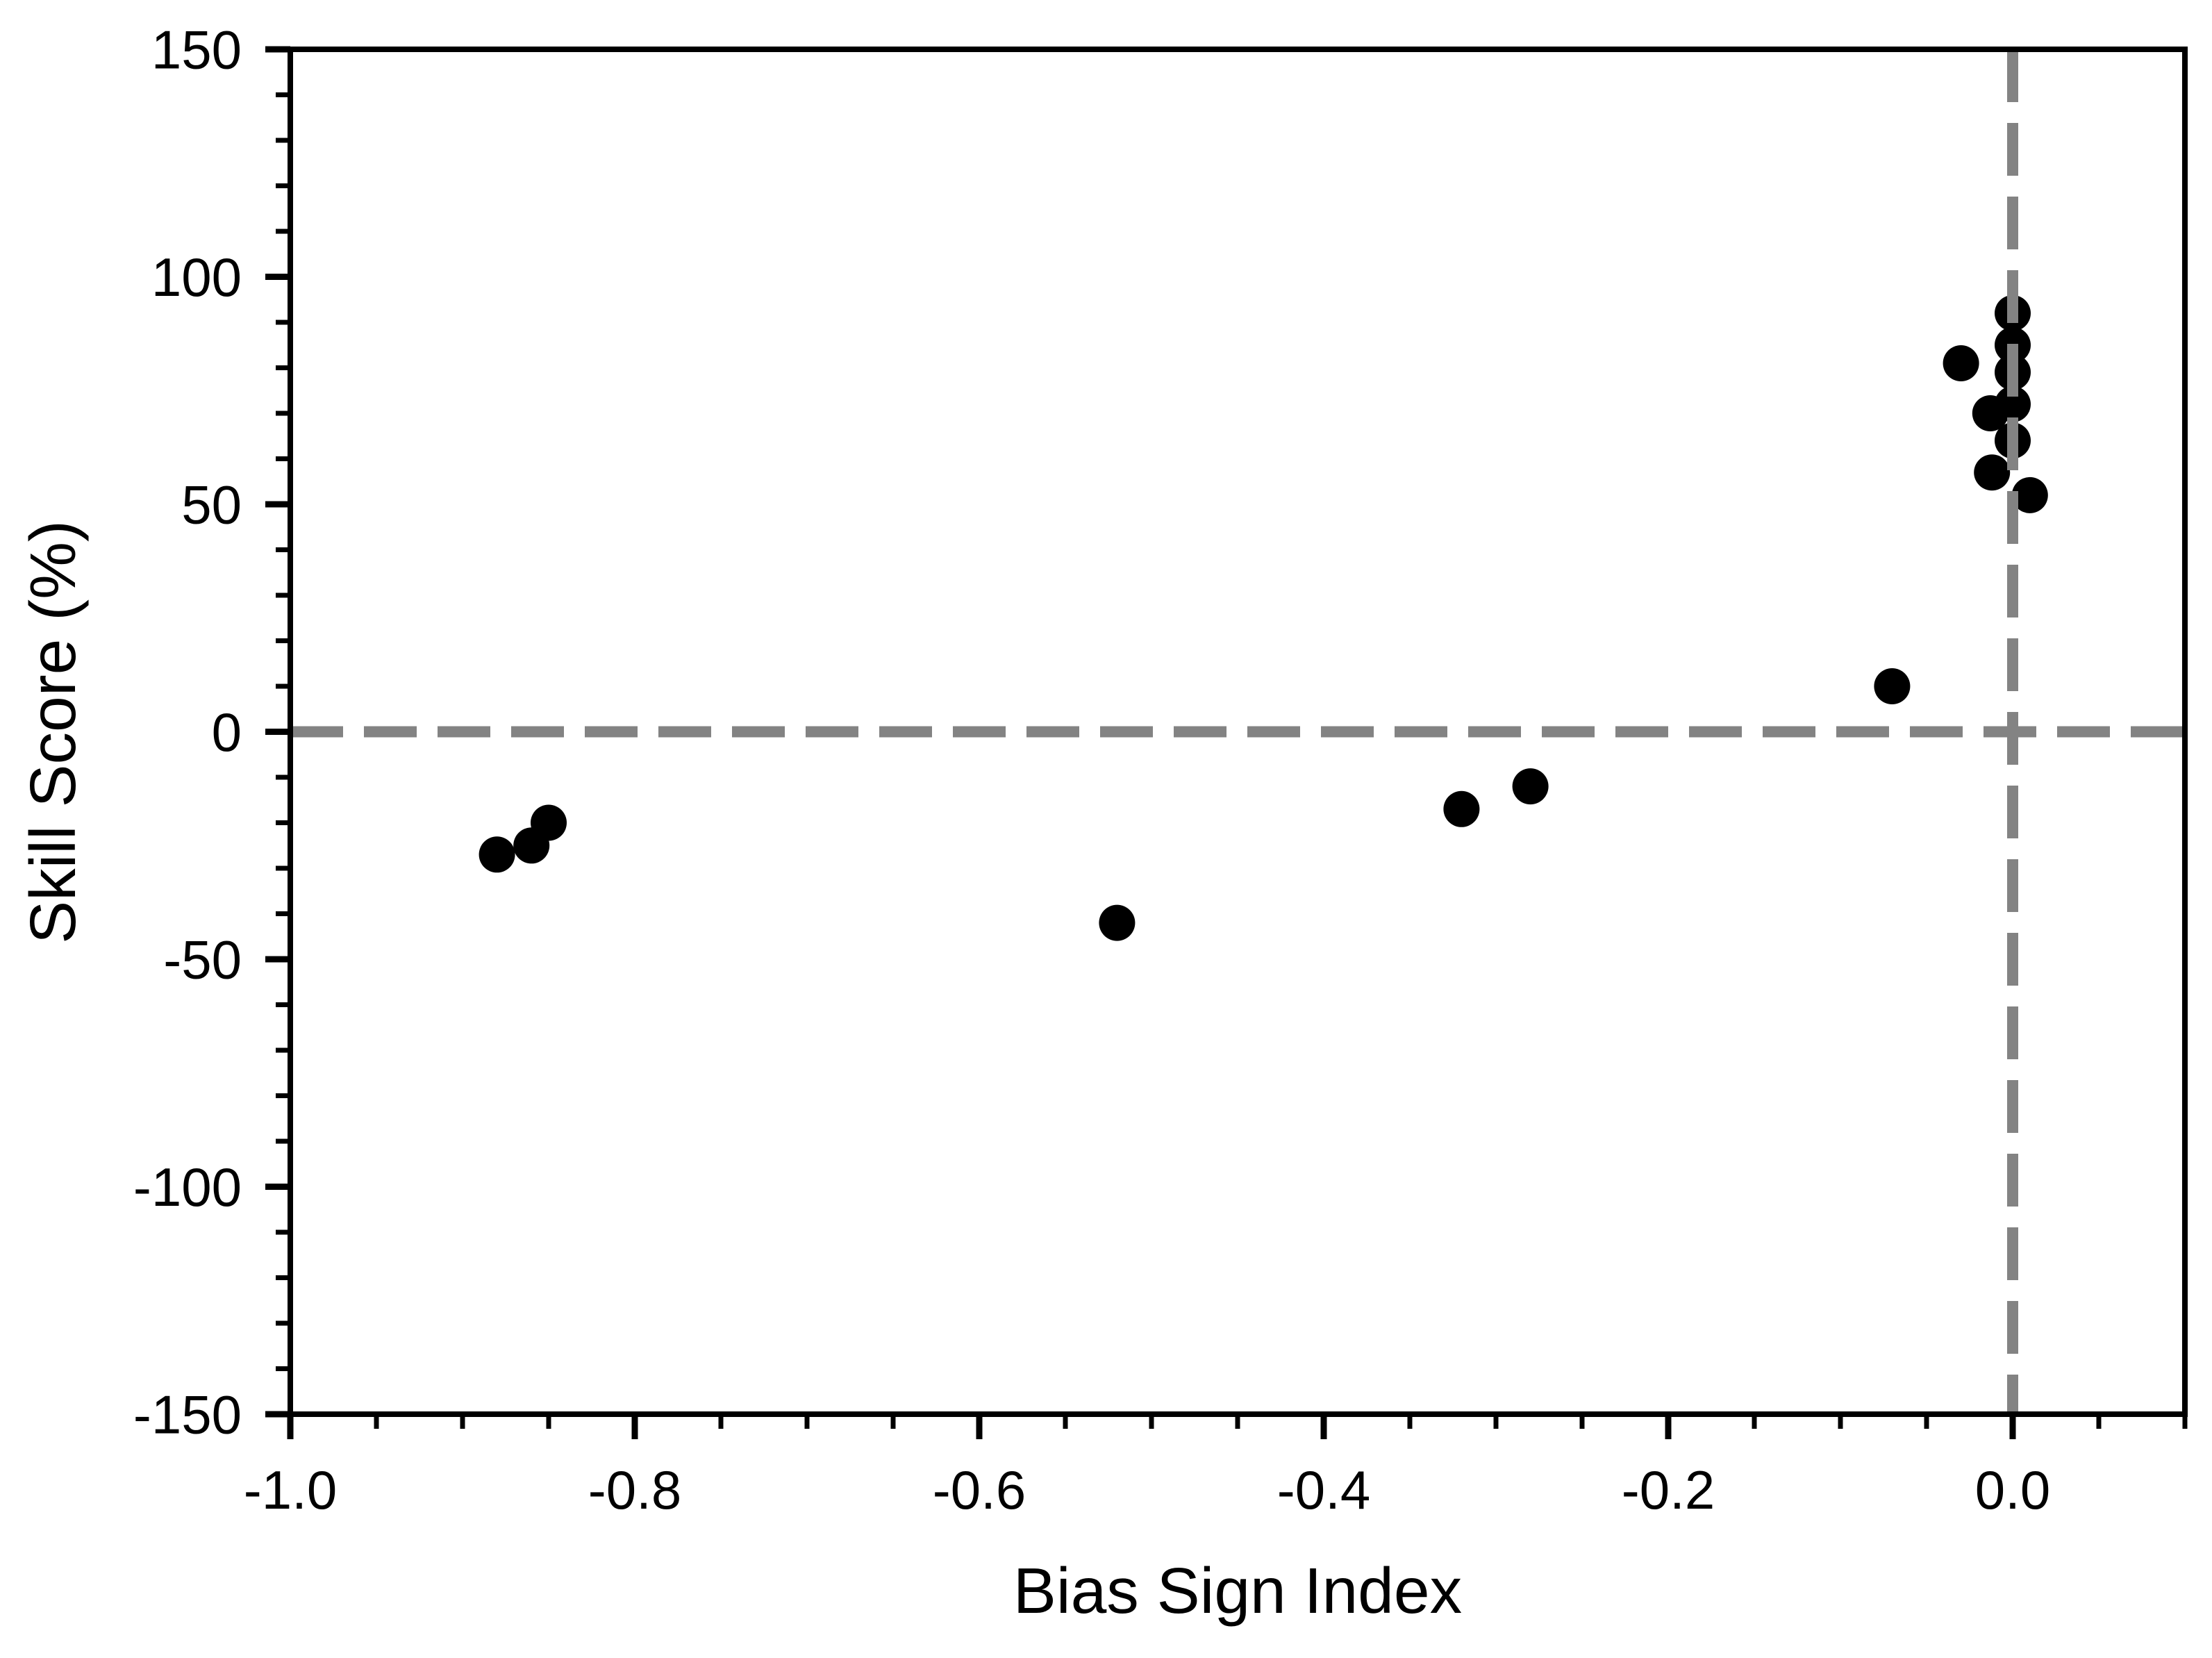 The height and width of the screenshot is (1658, 2212). I want to click on y-tick-label: 150, so click(196, 49).